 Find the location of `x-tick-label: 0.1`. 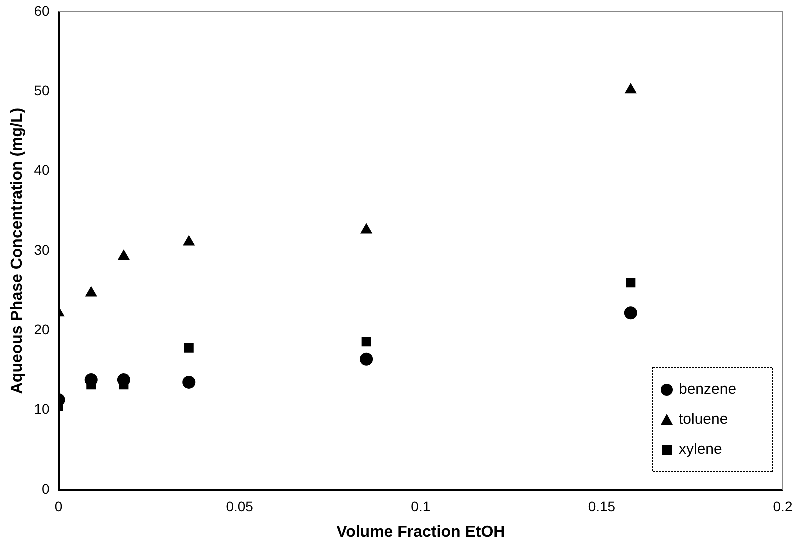

x-tick-label: 0.1 is located at coordinates (421, 506).